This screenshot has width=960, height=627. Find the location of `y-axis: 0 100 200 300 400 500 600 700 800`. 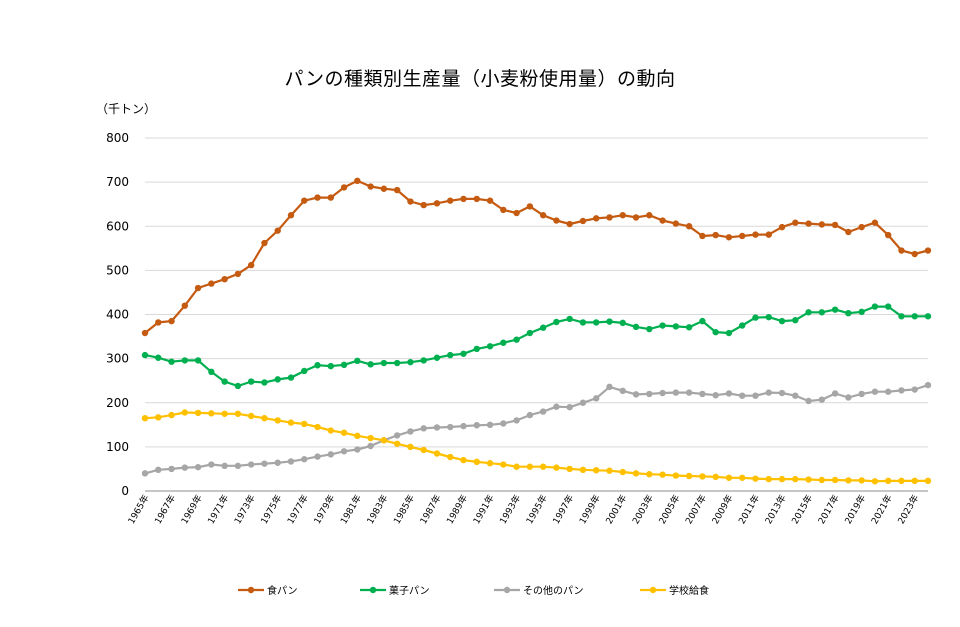

y-axis: 0 100 200 300 400 500 600 700 800 is located at coordinates (117, 314).